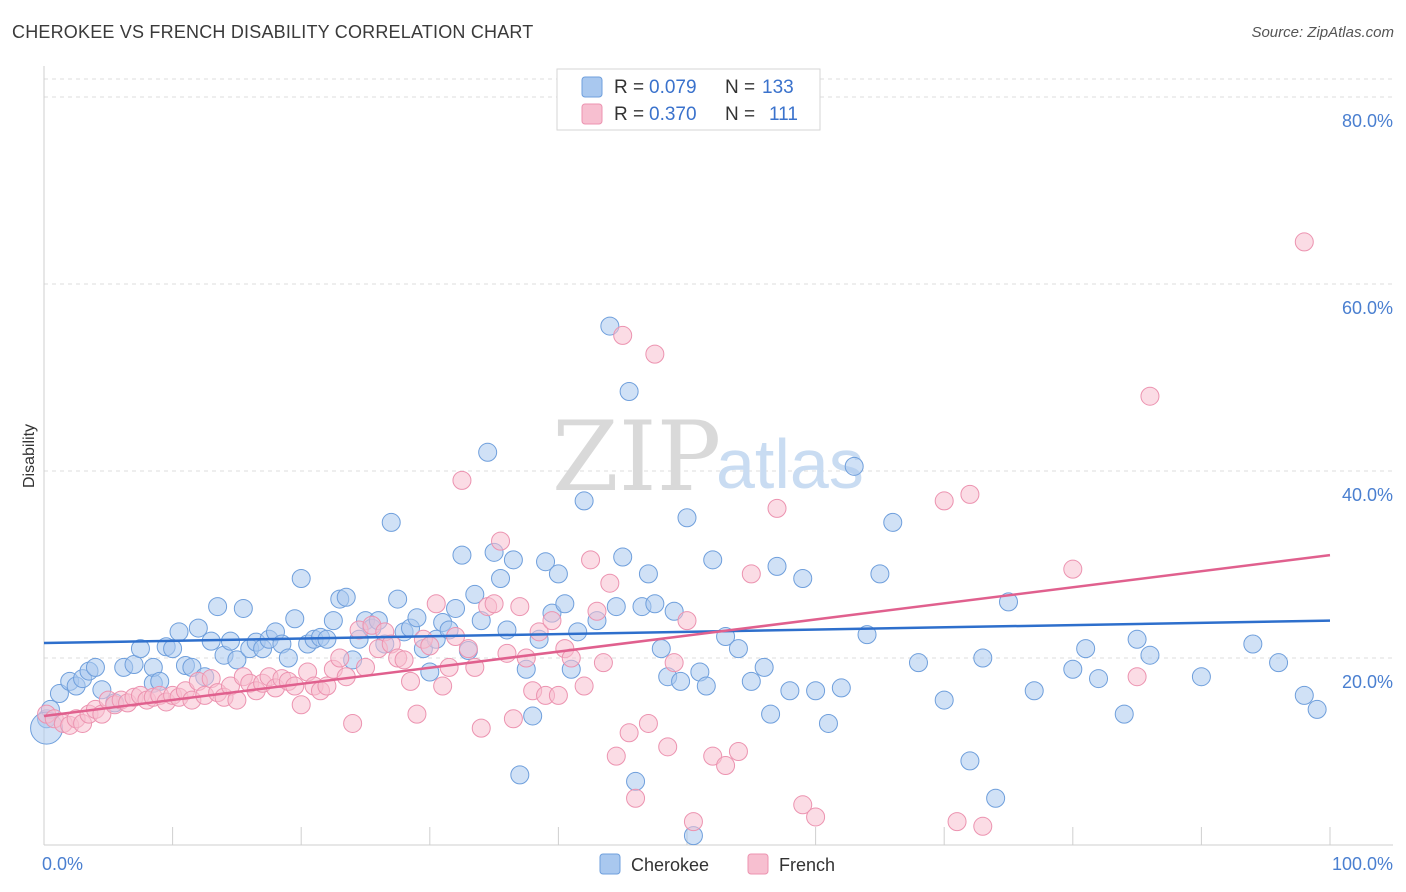 The width and height of the screenshot is (1406, 892). Describe the element at coordinates (740, 87) in the screenshot. I see `legend-n-label-cherokee: N =` at that location.